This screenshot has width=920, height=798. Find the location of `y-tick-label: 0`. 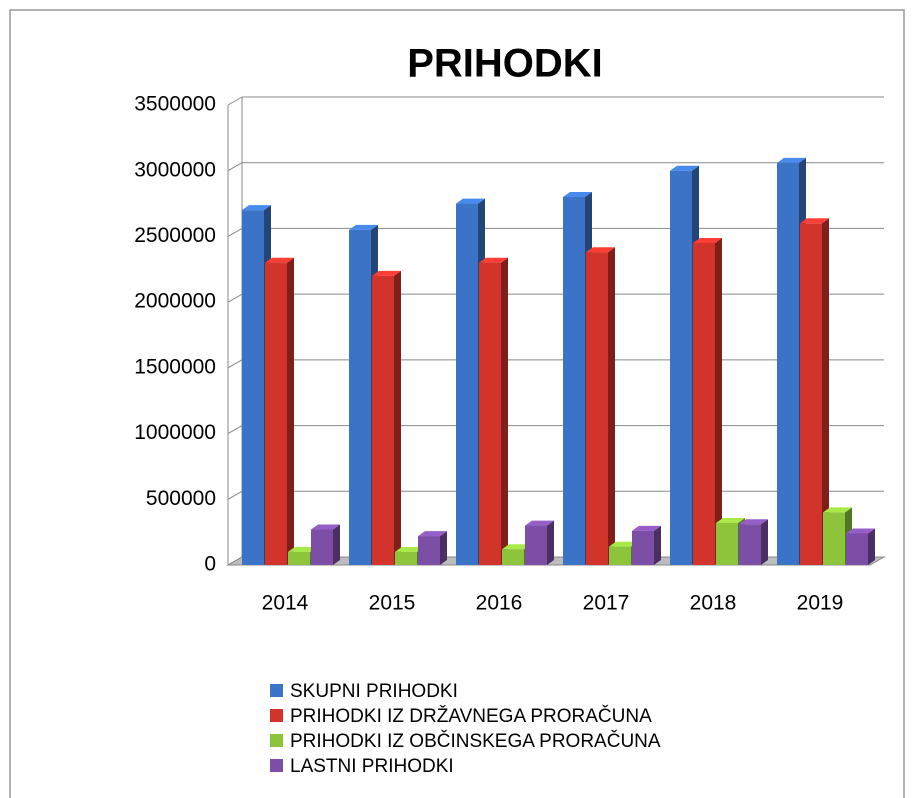

y-tick-label: 0 is located at coordinates (210, 564).